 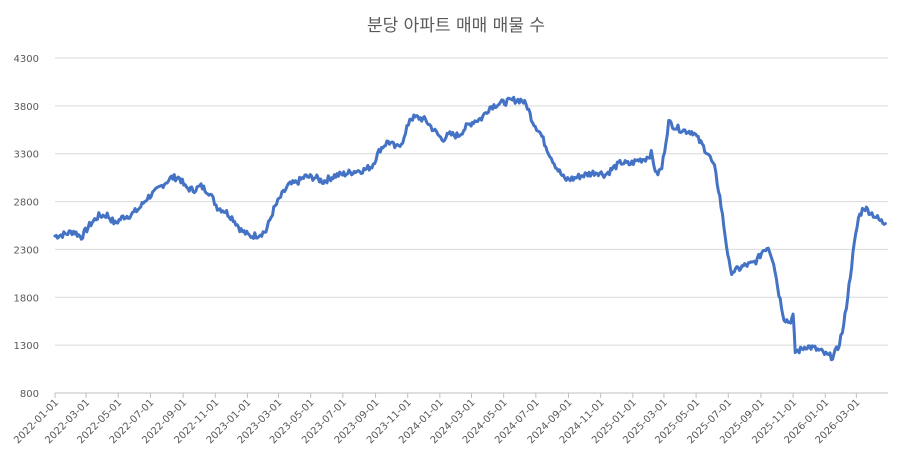 I want to click on y-axis: 800 1300 1800 2300 2800 3300 3800 4300, so click(x=26, y=227).